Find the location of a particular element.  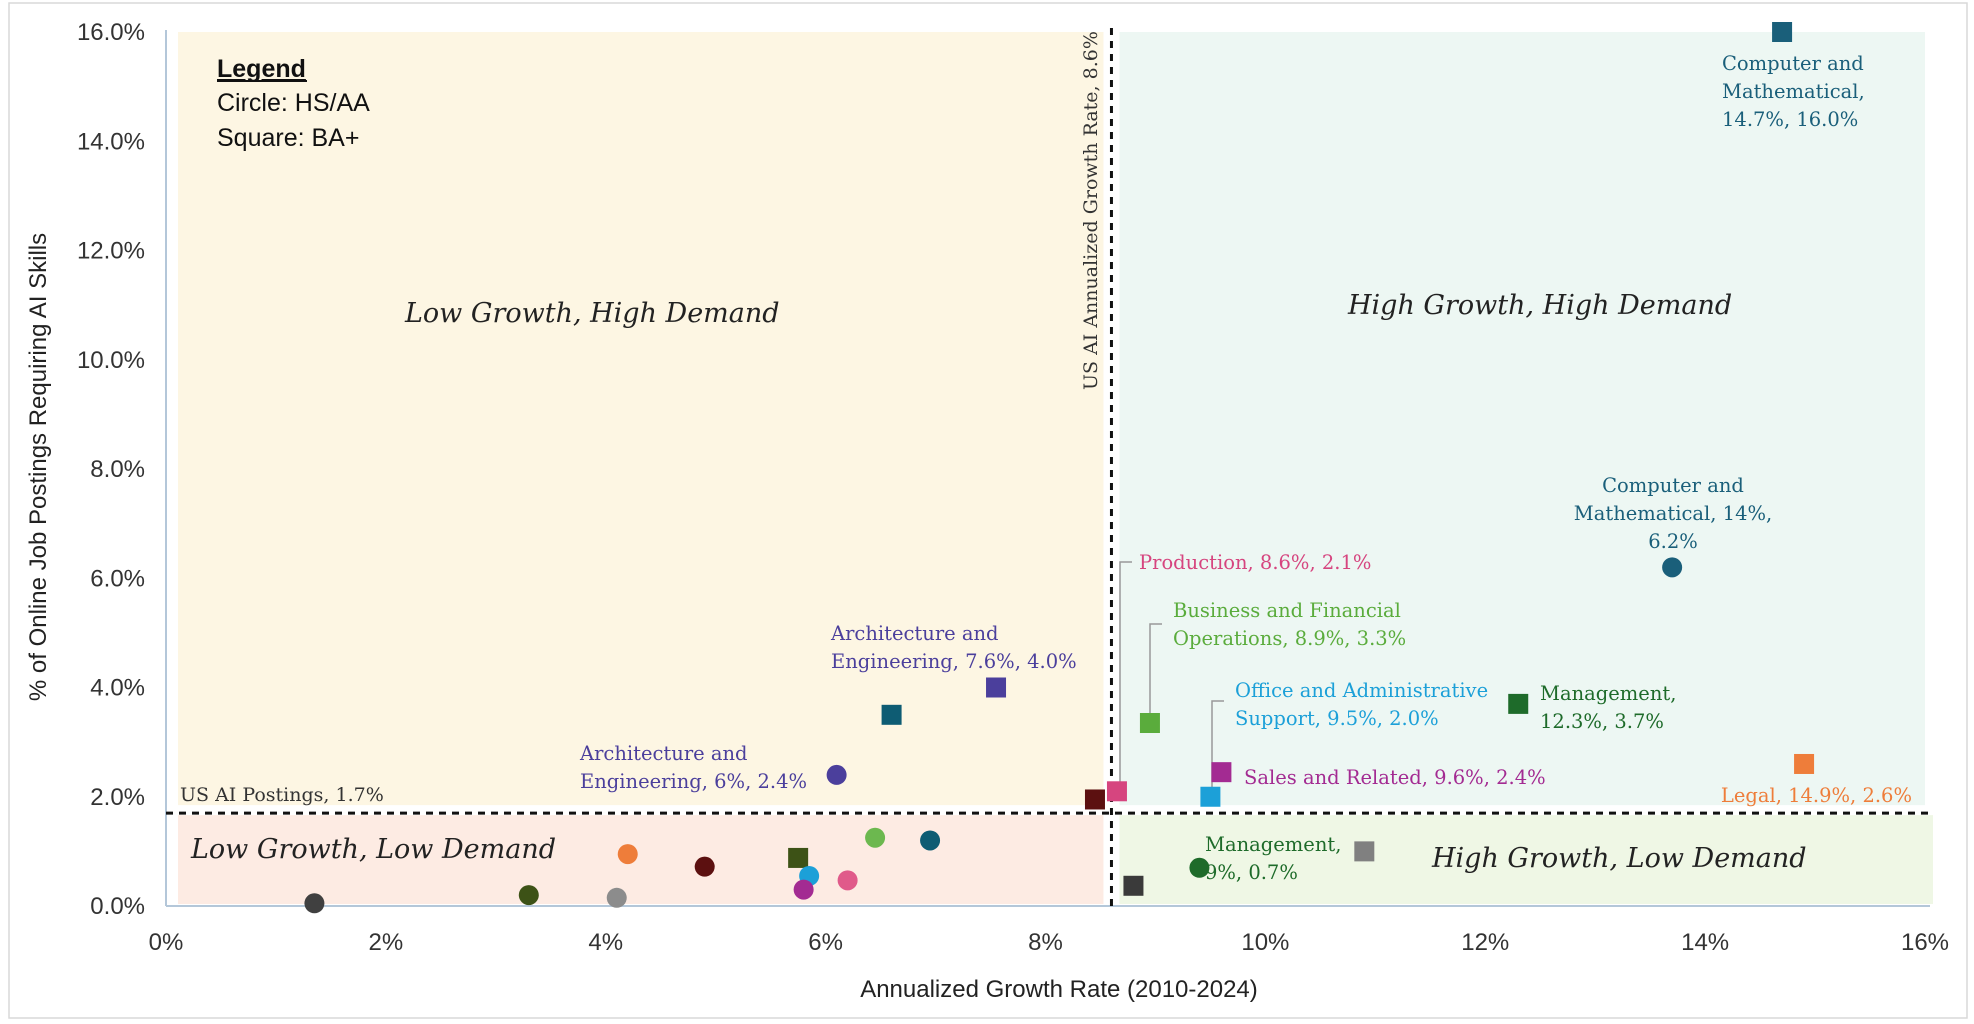

data-point-label: Computer and Mathematical, 14.7%, 16.0% is located at coordinates (1793, 91).